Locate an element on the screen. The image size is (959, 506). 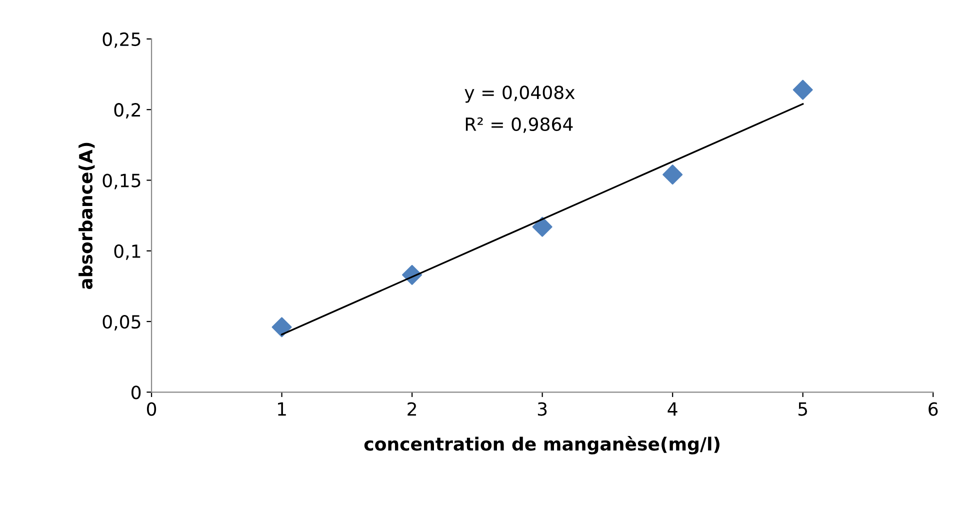
y-tick-label: 0,2 is located at coordinates (127, 111).